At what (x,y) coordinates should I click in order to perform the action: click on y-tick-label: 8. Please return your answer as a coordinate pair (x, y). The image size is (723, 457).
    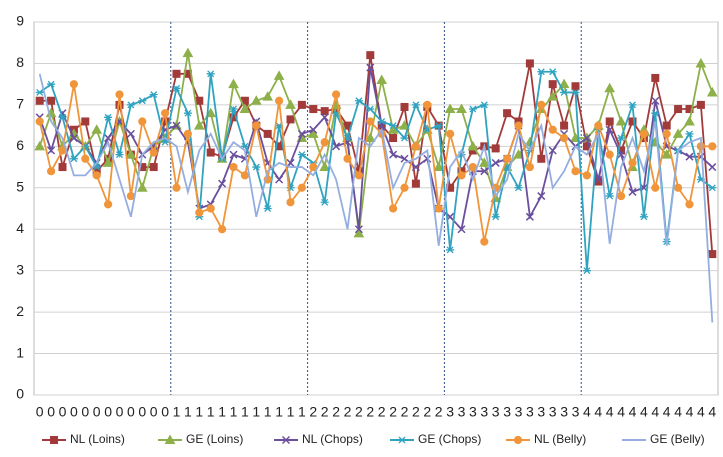
    Looking at the image, I should click on (20, 62).